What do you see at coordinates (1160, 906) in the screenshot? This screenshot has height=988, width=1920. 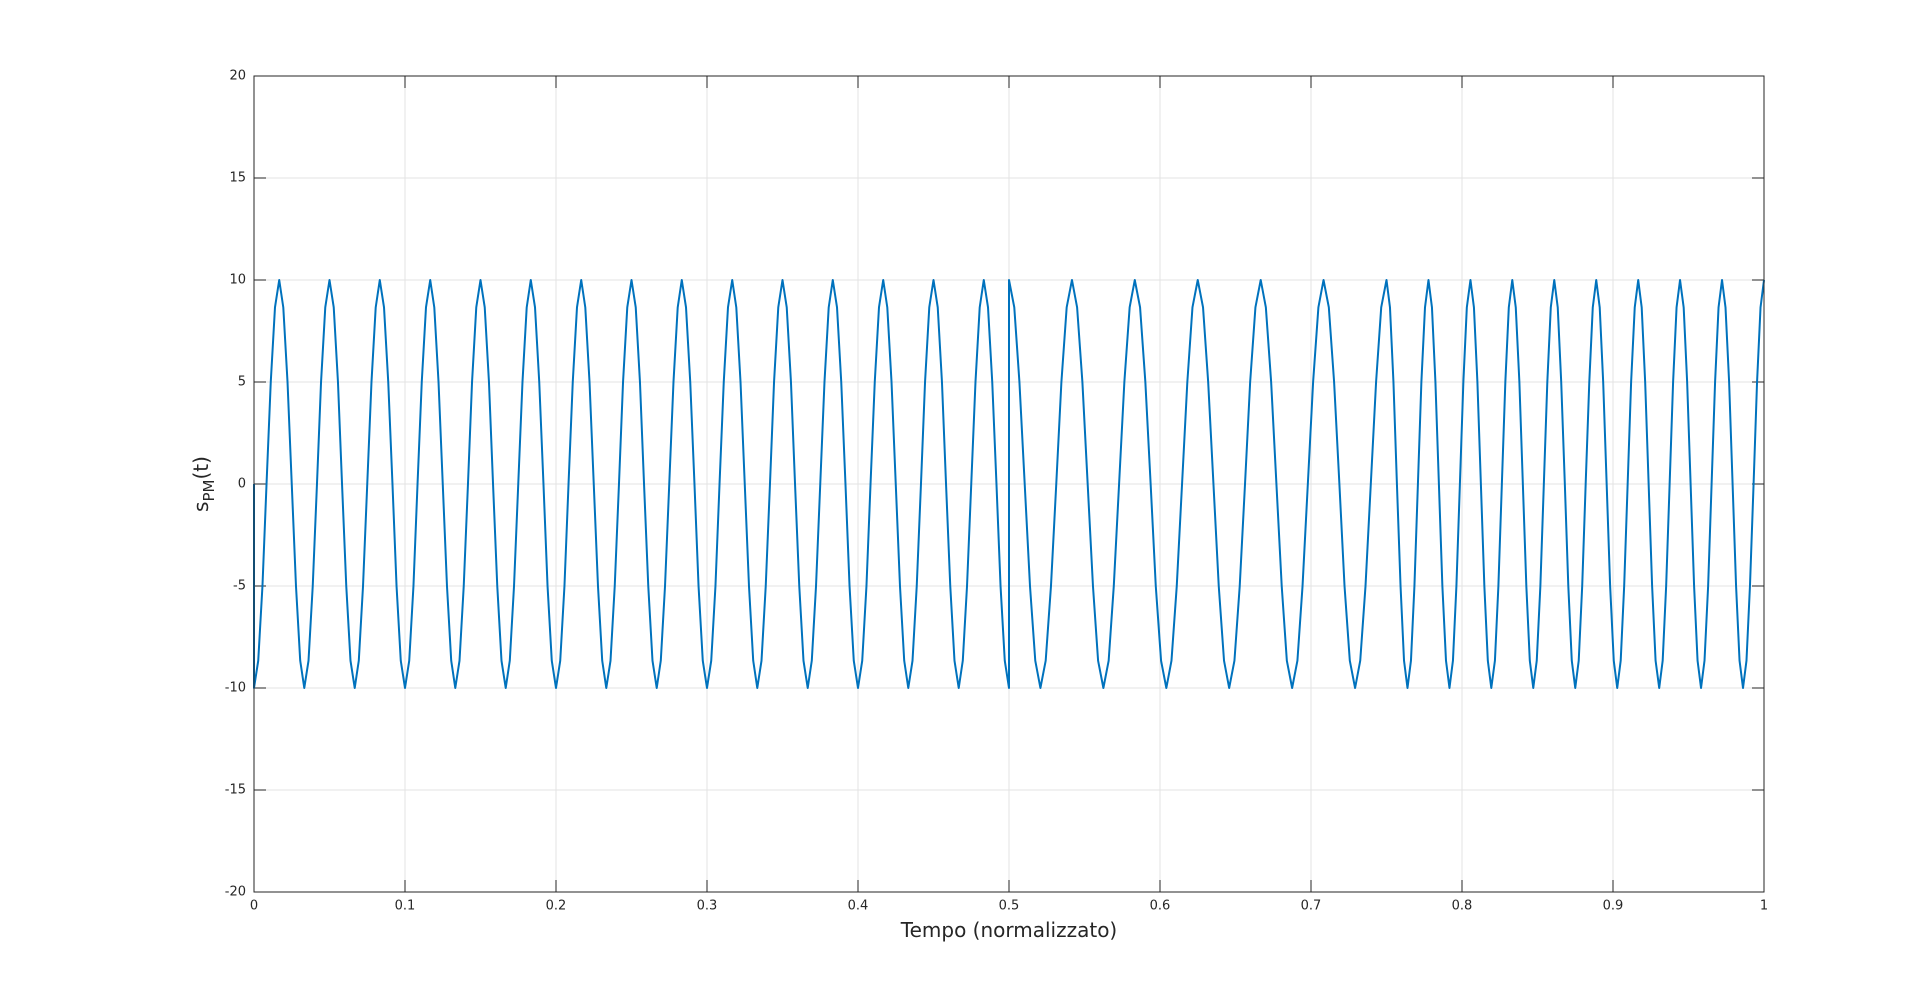 I see `x-tick-label: 0.6` at bounding box center [1160, 906].